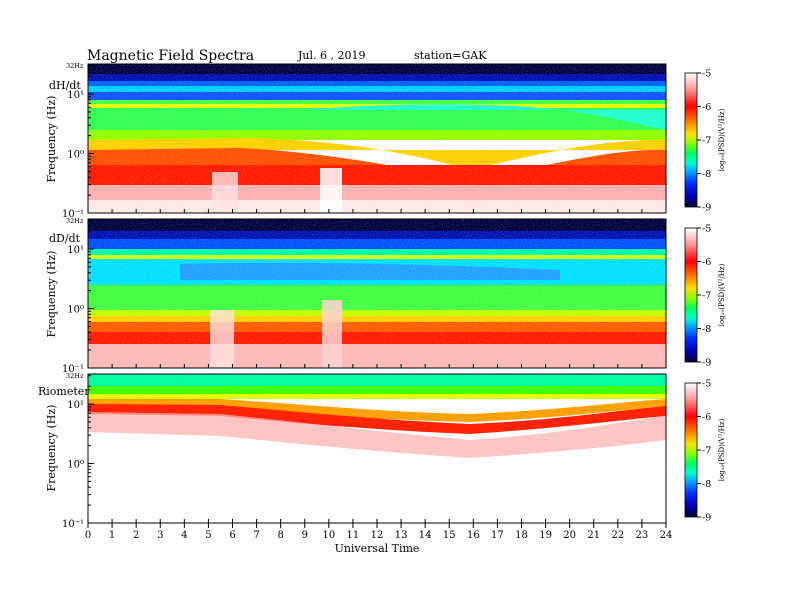 Image resolution: width=792 pixels, height=612 pixels. Describe the element at coordinates (305, 535) in the screenshot. I see `x-tick-label: 9` at that location.